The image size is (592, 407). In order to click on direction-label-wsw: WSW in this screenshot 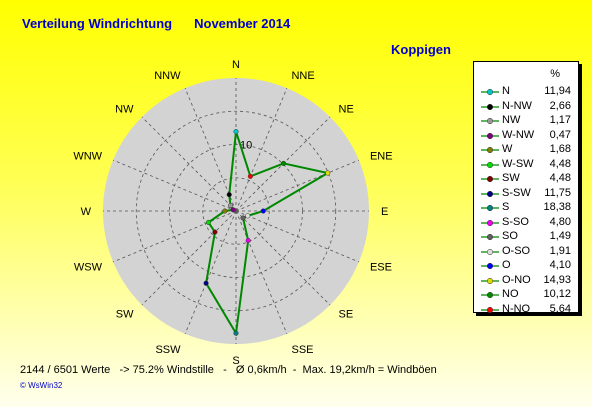, I will do `click(88, 267)`.